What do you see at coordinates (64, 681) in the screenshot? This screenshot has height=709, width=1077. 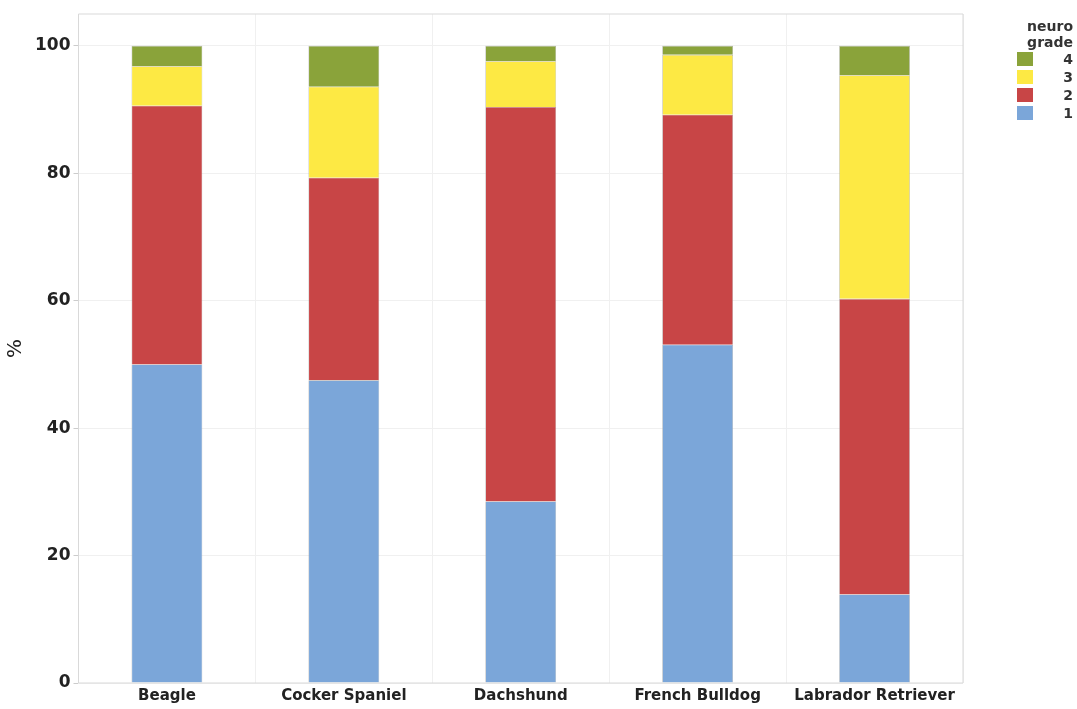 I see `y-tick-label: 0` at bounding box center [64, 681].